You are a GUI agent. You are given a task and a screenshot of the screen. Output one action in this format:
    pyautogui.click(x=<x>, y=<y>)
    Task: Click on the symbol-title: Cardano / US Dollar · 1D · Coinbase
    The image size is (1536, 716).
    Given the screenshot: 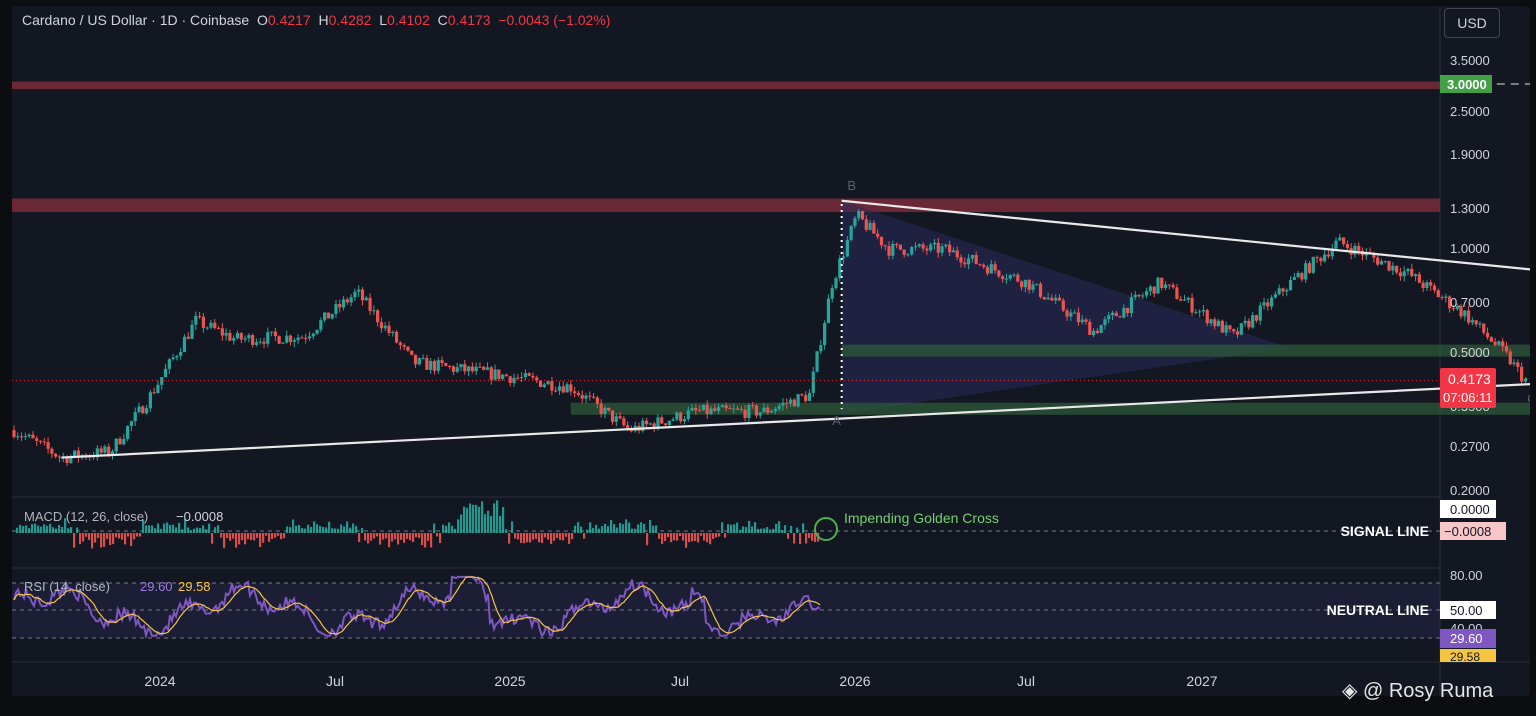 What is the action you would take?
    pyautogui.click(x=136, y=20)
    